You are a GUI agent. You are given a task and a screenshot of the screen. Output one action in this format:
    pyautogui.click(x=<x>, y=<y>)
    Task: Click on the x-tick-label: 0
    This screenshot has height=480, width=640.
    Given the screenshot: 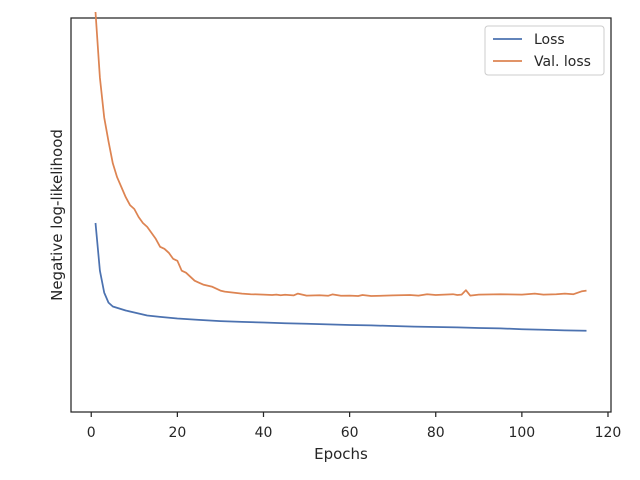 What is the action you would take?
    pyautogui.click(x=91, y=433)
    